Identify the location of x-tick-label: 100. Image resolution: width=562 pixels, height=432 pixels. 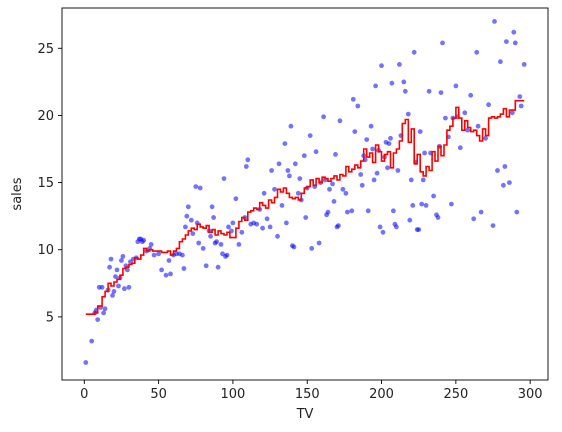
(233, 394).